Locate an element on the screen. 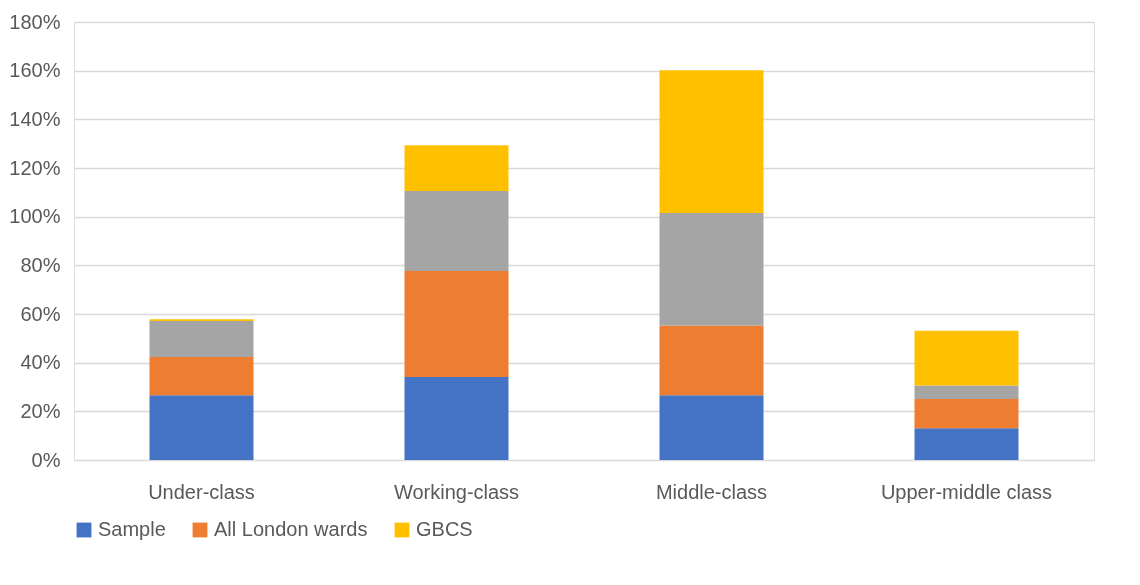 The width and height of the screenshot is (1140, 585). legend-label: All London wards is located at coordinates (291, 529).